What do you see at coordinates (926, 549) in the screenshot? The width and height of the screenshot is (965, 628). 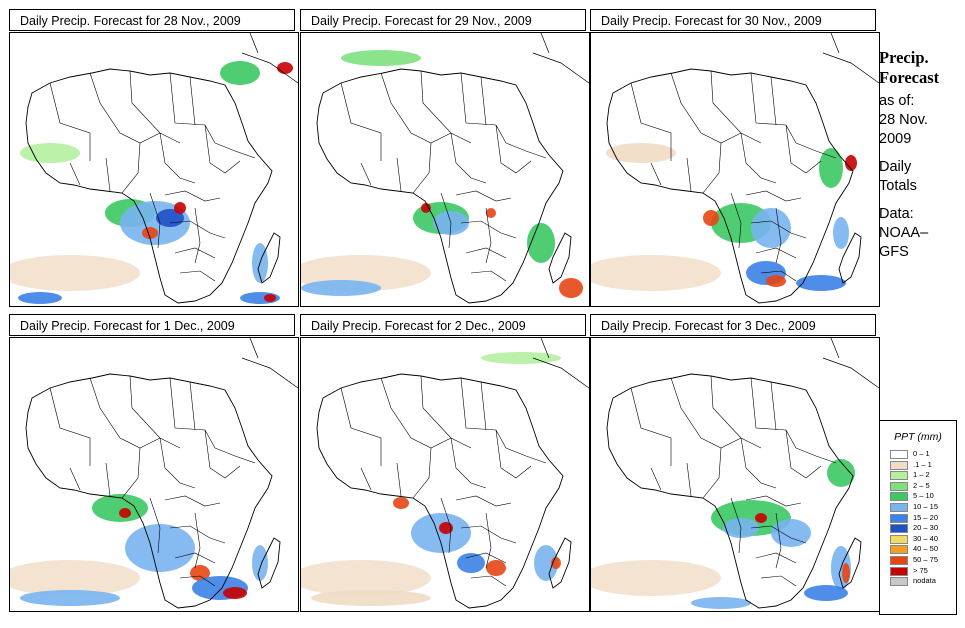 I see `legend-label: 40 – 50` at bounding box center [926, 549].